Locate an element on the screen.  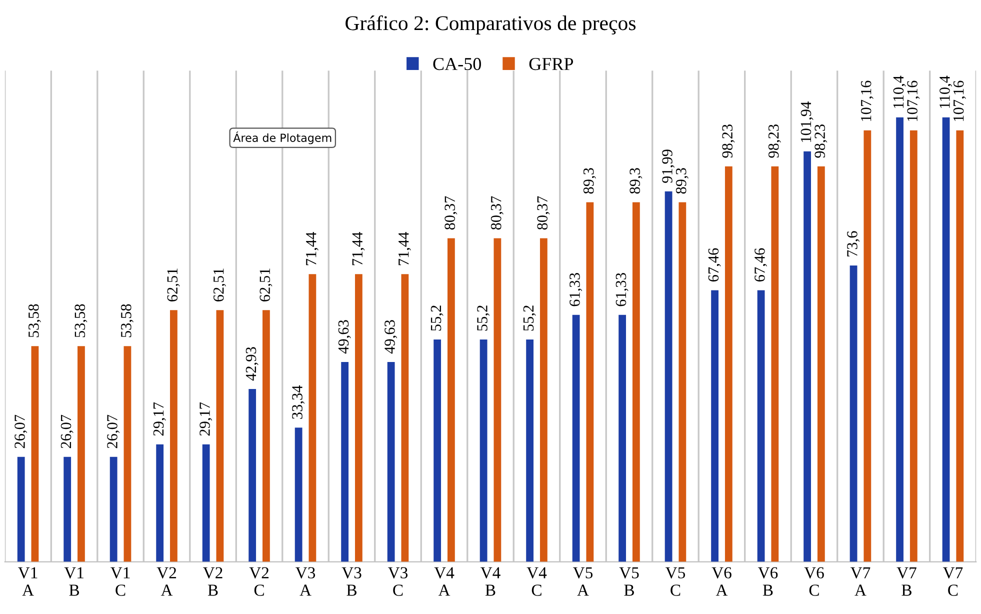
data-label: 73,6 is located at coordinates (853, 243).